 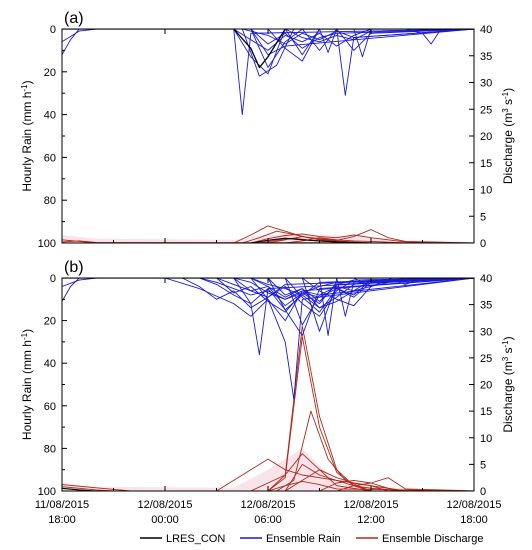 What do you see at coordinates (62, 505) in the screenshot?
I see `x-tick-label-date: 11/08/2015` at bounding box center [62, 505].